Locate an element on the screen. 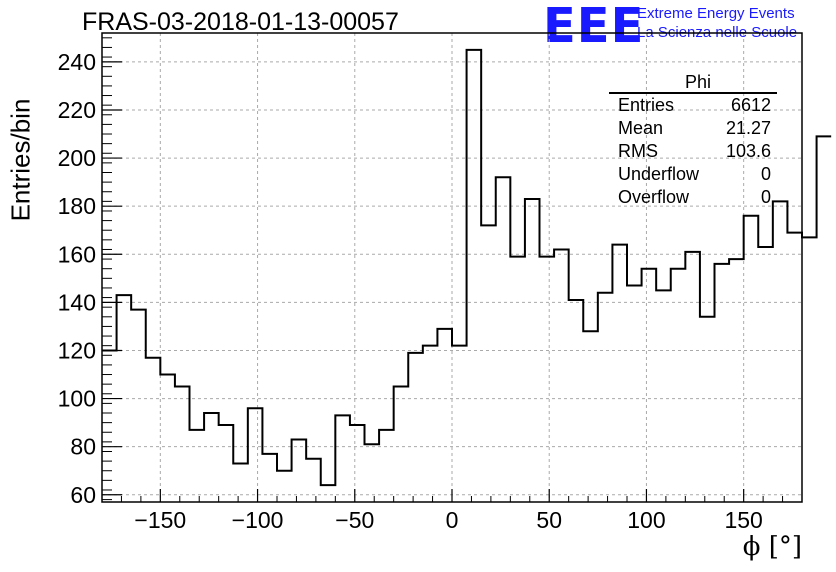 This screenshot has height=572, width=836. stats-row: Mean 21.27 is located at coordinates (693, 128).